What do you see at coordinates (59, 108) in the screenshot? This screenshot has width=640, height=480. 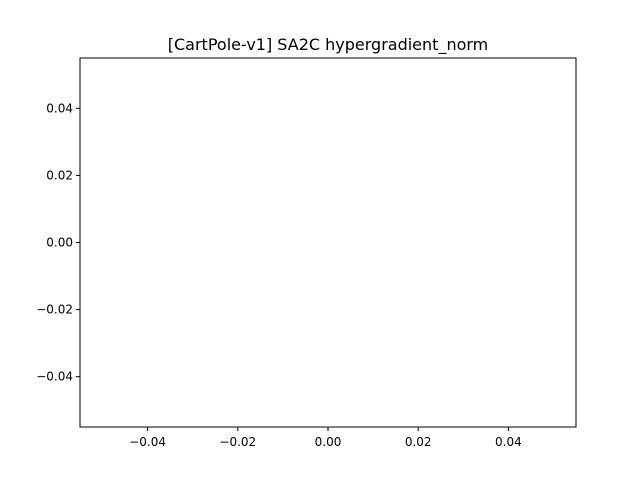 I see `y-tick-label: 0.04` at bounding box center [59, 108].